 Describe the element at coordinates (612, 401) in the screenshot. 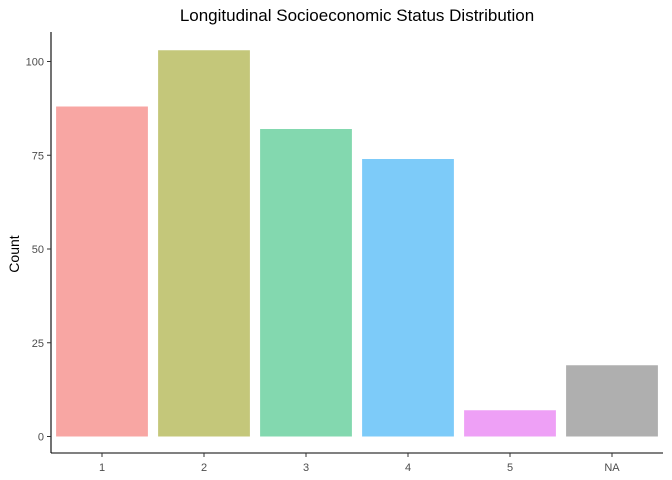

I see `bar-na` at that location.